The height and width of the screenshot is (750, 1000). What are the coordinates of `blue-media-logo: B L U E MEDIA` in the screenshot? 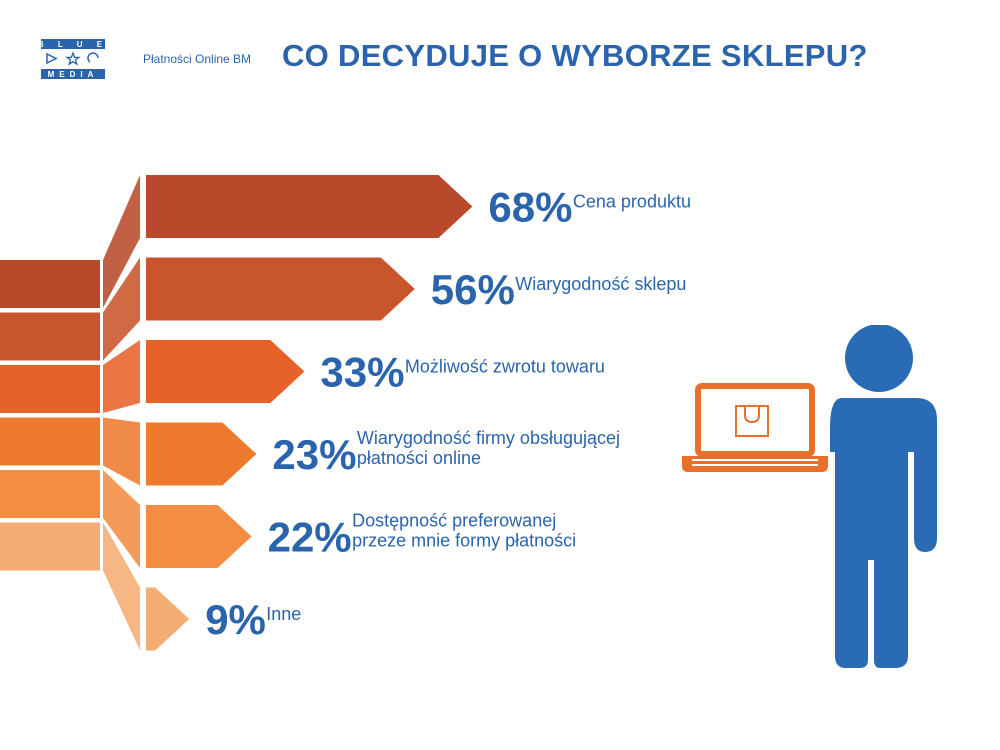 It's located at (73, 59).